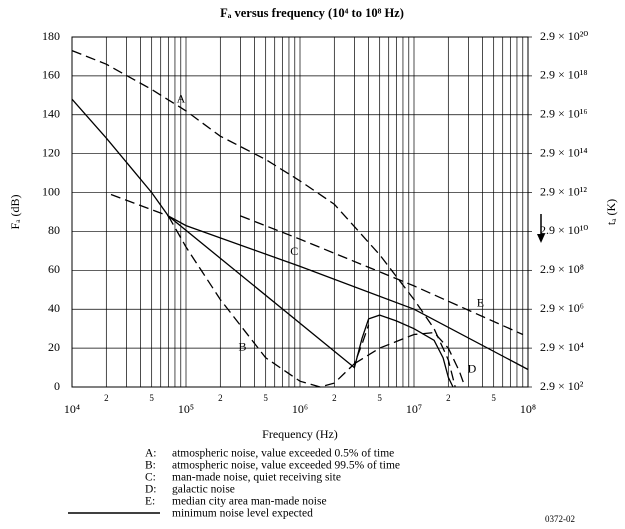 The height and width of the screenshot is (529, 625). What do you see at coordinates (51, 114) in the screenshot?
I see `y-tick-label: 140` at bounding box center [51, 114].